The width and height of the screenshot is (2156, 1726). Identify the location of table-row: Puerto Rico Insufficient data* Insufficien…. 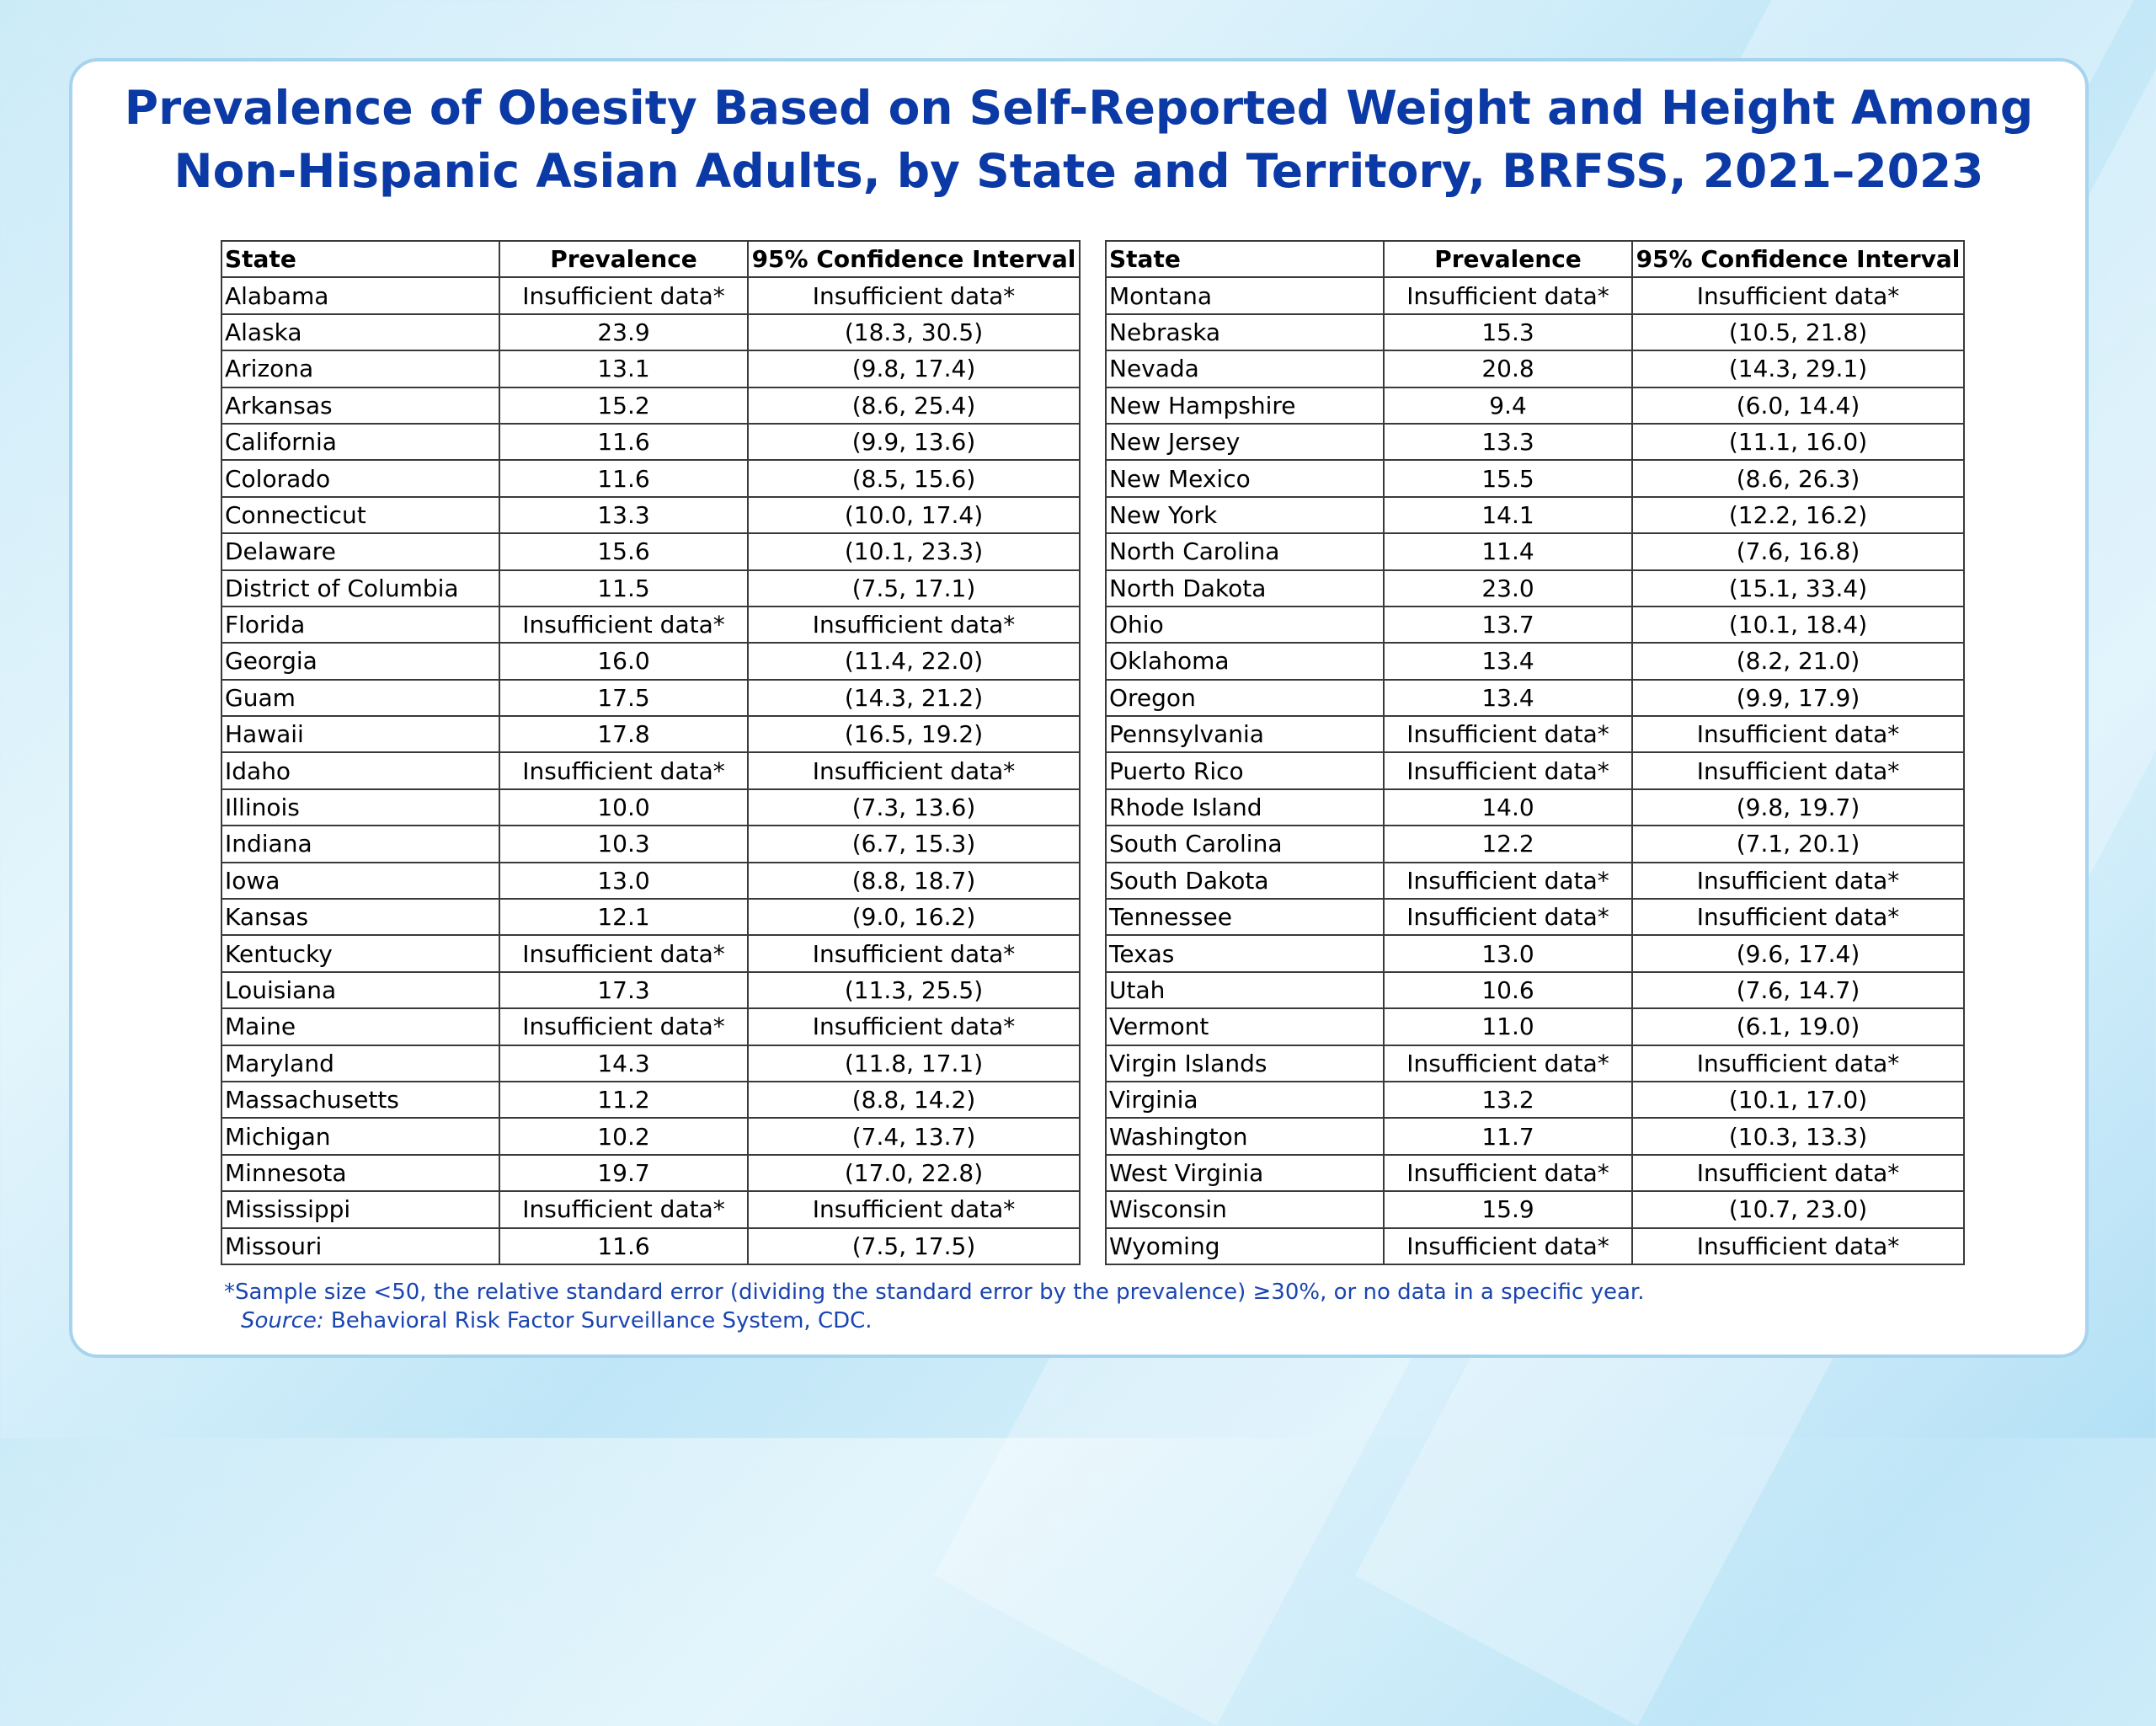
(1535, 770).